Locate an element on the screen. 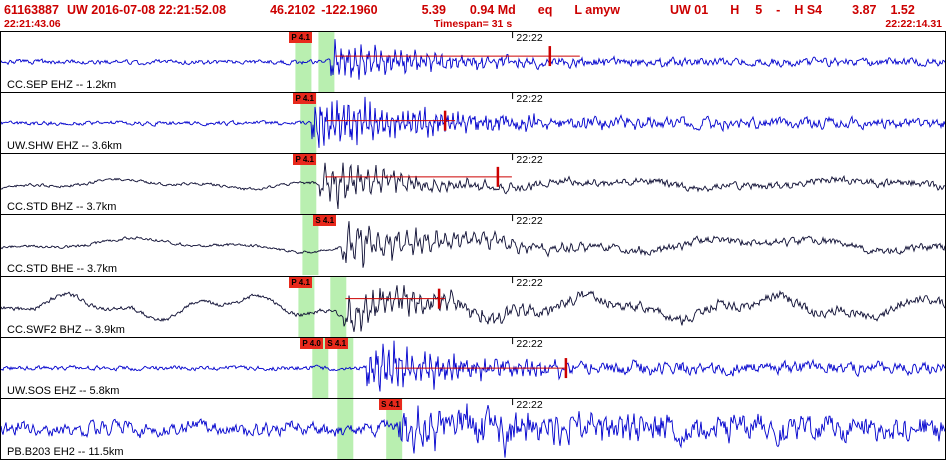  trace-panel: 22:22 CC.SEP EHZ -- 1.2km P 4.1 is located at coordinates (473, 63).